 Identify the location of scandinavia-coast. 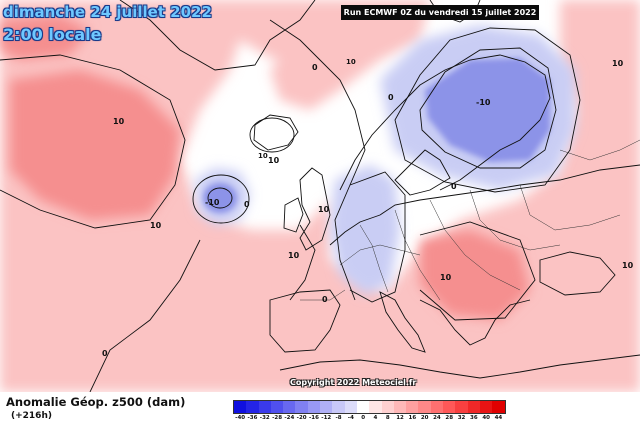
(445, 122).